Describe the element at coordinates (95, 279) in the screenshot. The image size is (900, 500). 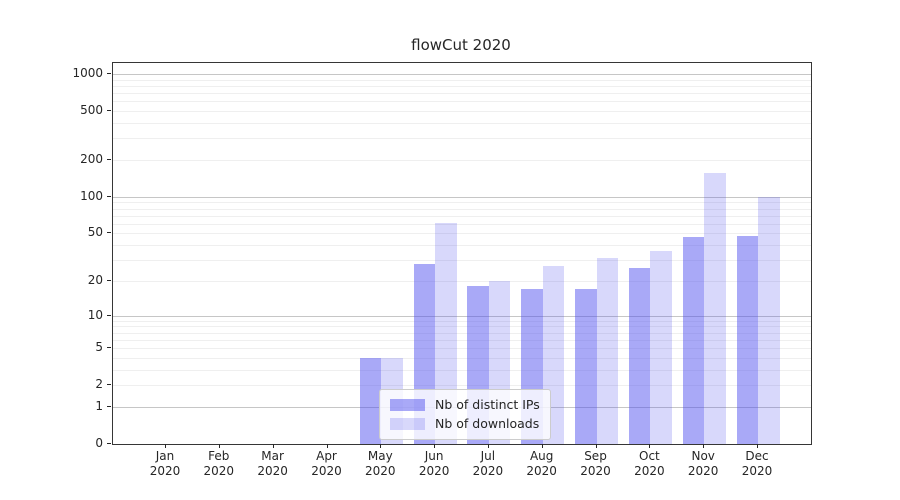
I see `y-axis-tick-label: 20` at that location.